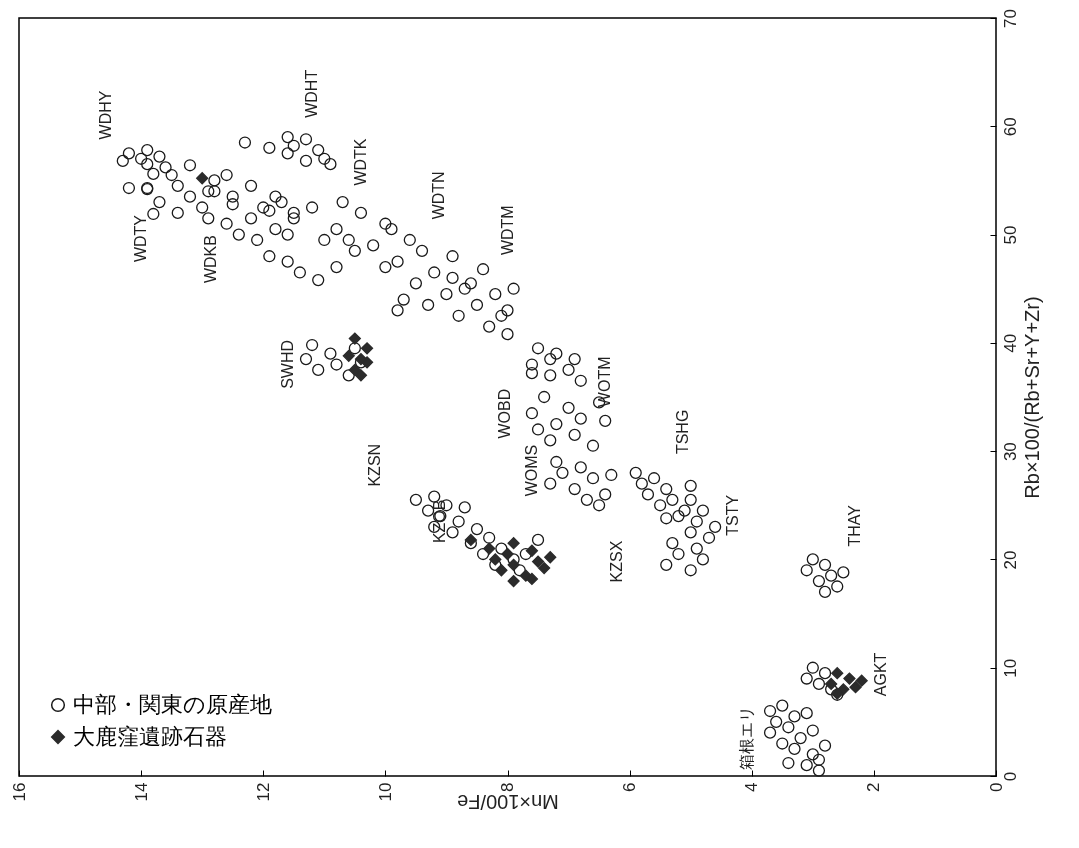 This screenshot has width=1079, height=848. Describe the element at coordinates (19, 792) in the screenshot. I see `x-tick-label: 16` at that location.